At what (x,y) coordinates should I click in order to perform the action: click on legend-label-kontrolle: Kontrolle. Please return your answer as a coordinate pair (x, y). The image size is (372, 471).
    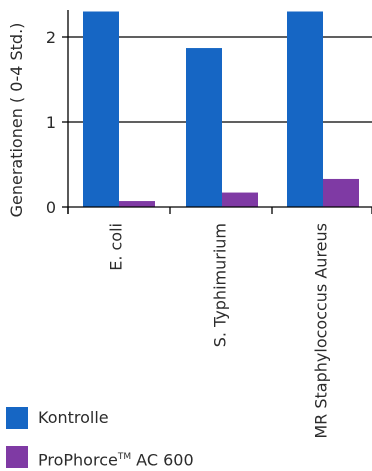
    Looking at the image, I should click on (73, 417).